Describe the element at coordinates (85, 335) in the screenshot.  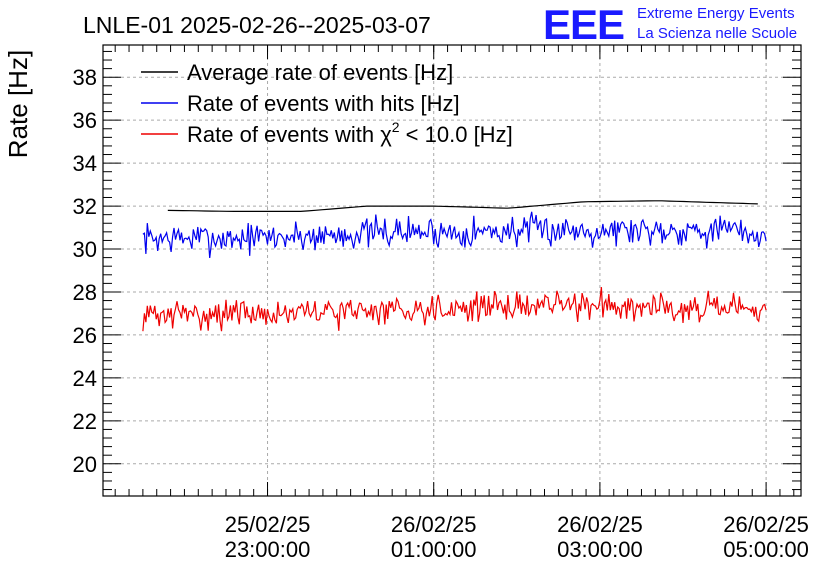
I see `y-tick-label: 26` at that location.